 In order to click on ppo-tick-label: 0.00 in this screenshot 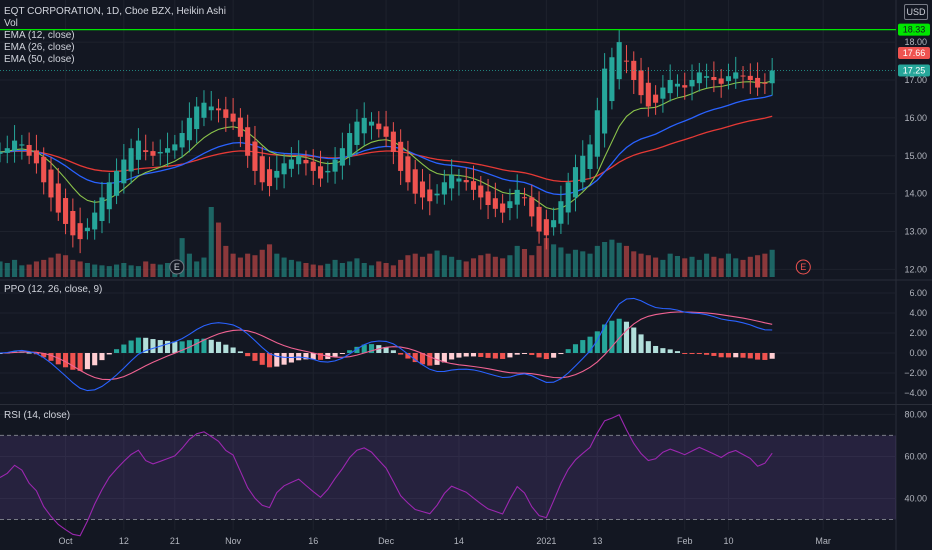, I will do `click(918, 353)`.